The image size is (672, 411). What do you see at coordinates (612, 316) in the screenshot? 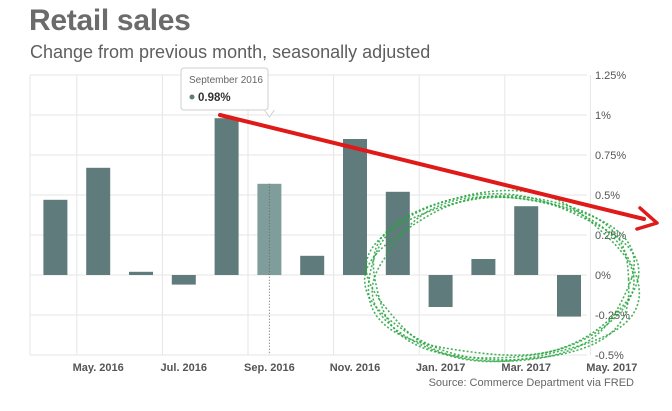
I see `y-tick-label: -0.25%` at bounding box center [612, 316].